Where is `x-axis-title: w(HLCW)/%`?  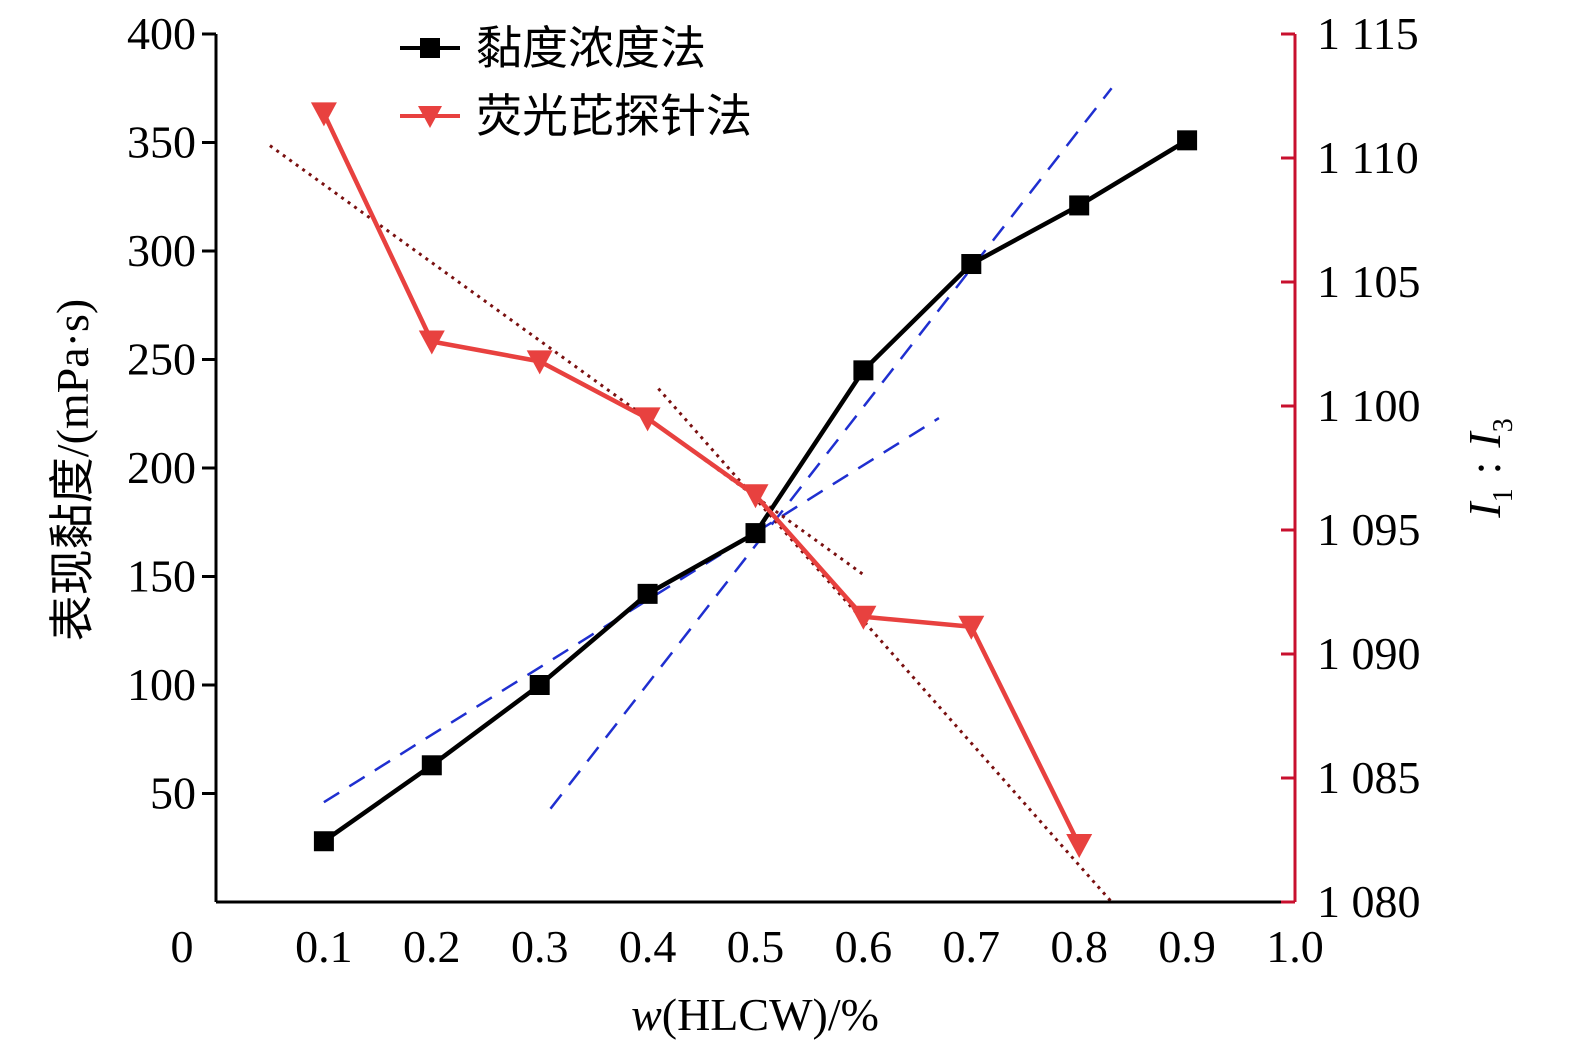
x-axis-title: w(HLCW)/% is located at coordinates (755, 1014).